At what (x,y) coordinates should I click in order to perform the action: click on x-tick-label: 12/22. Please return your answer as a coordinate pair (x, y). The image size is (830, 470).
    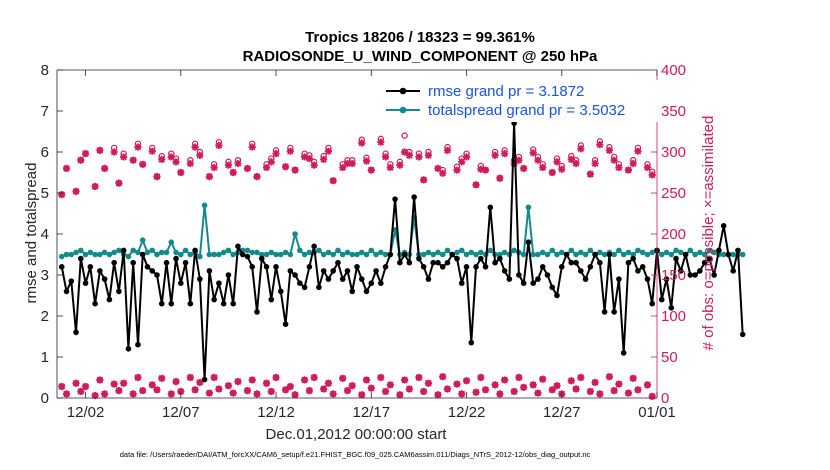
    Looking at the image, I should click on (467, 412).